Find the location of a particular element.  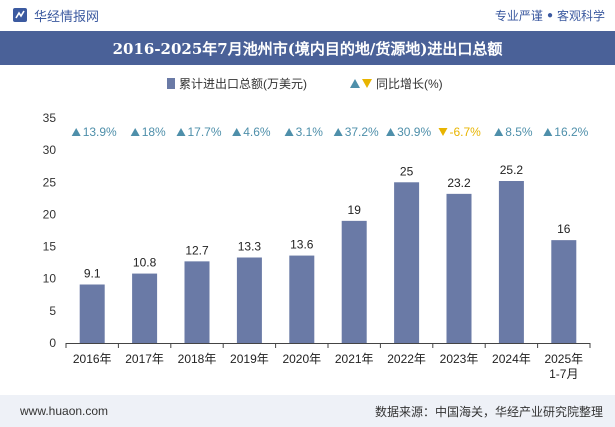

legend-down-triangle-icon is located at coordinates (367, 83).